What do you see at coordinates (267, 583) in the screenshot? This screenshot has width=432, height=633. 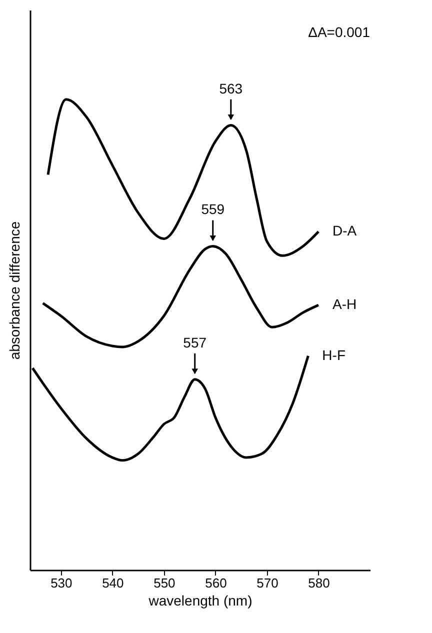 I see `x-tick-label: 570` at bounding box center [267, 583].